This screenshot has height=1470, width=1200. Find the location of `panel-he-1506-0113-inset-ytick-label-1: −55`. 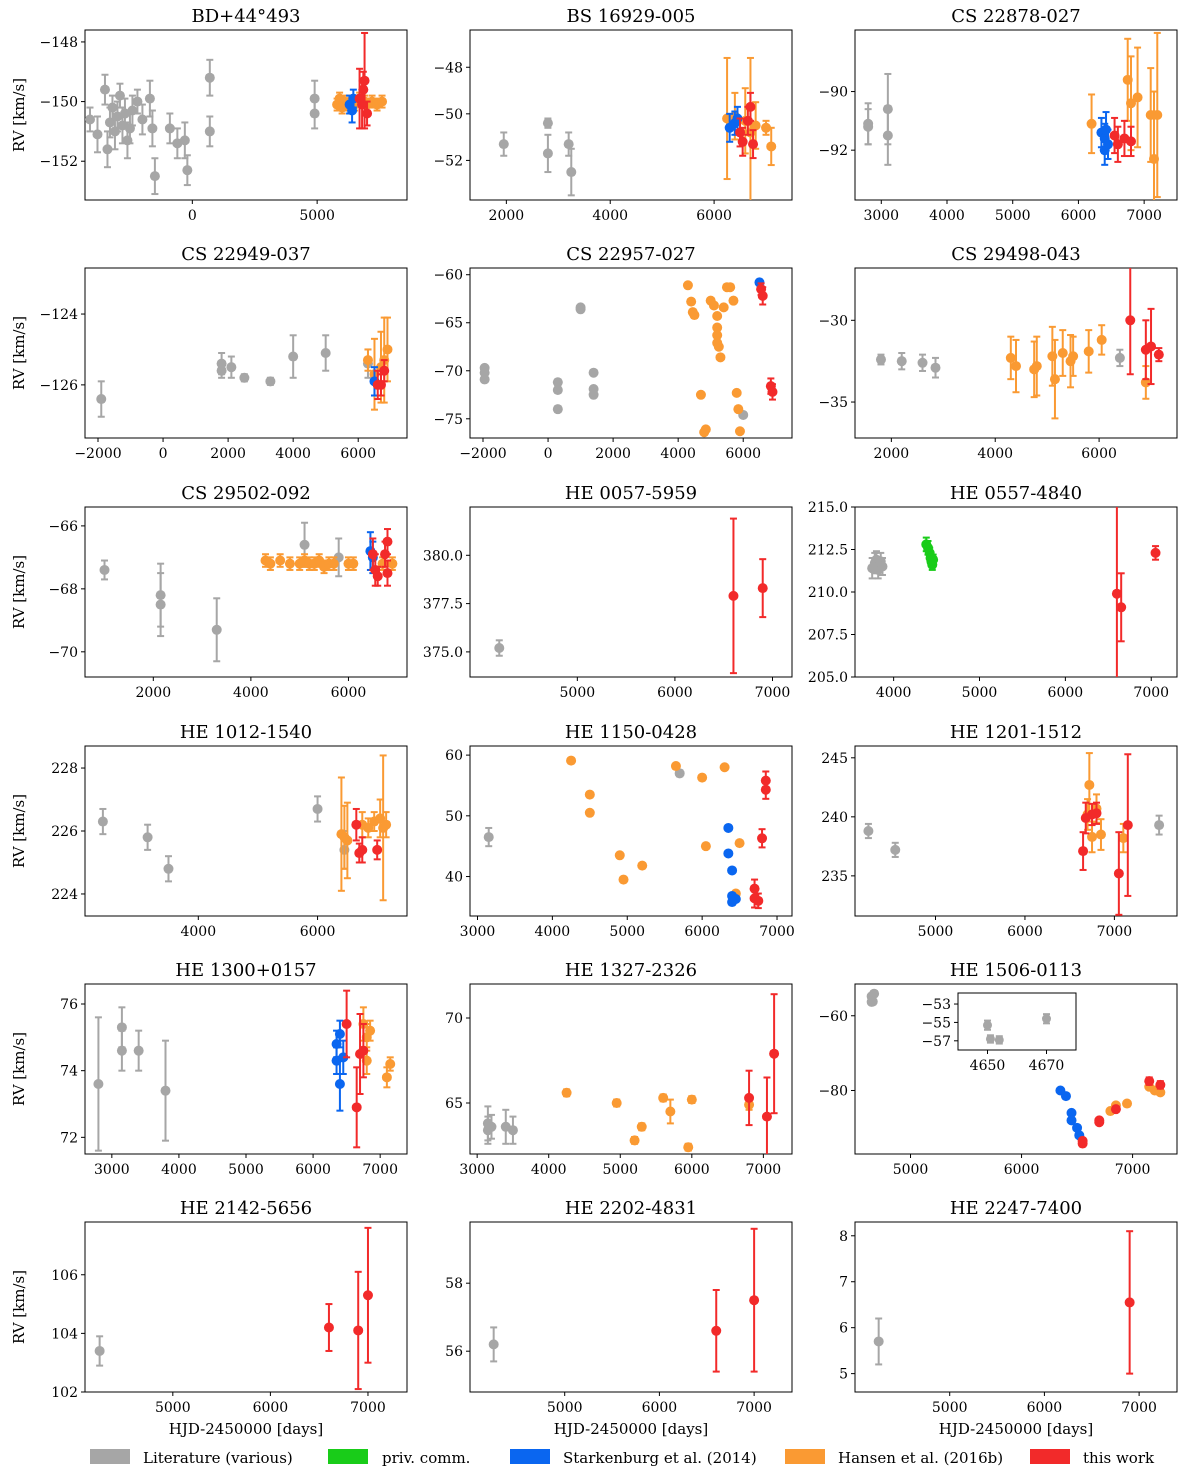

panel-he-1506-0113-inset-ytick-label-1: −55 is located at coordinates (936, 1023).